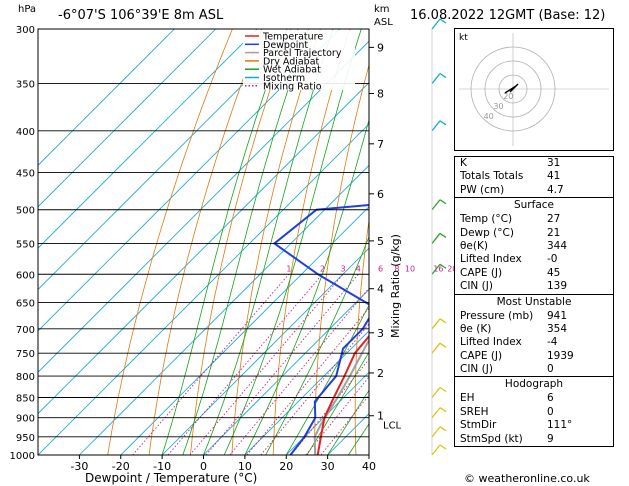 The height and width of the screenshot is (486, 629). I want to click on index-row: Totals Totals 41, so click(534, 176).